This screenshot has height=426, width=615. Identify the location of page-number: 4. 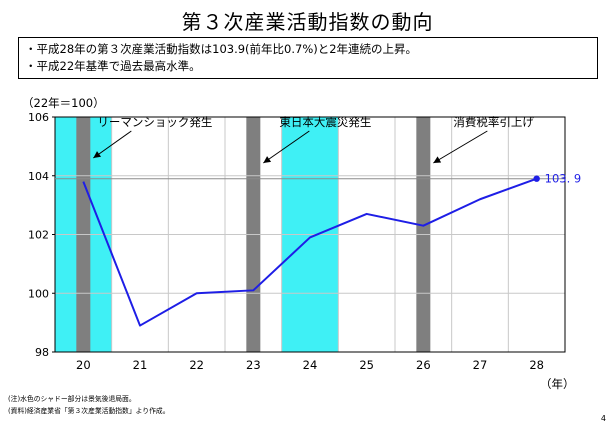
(603, 418).